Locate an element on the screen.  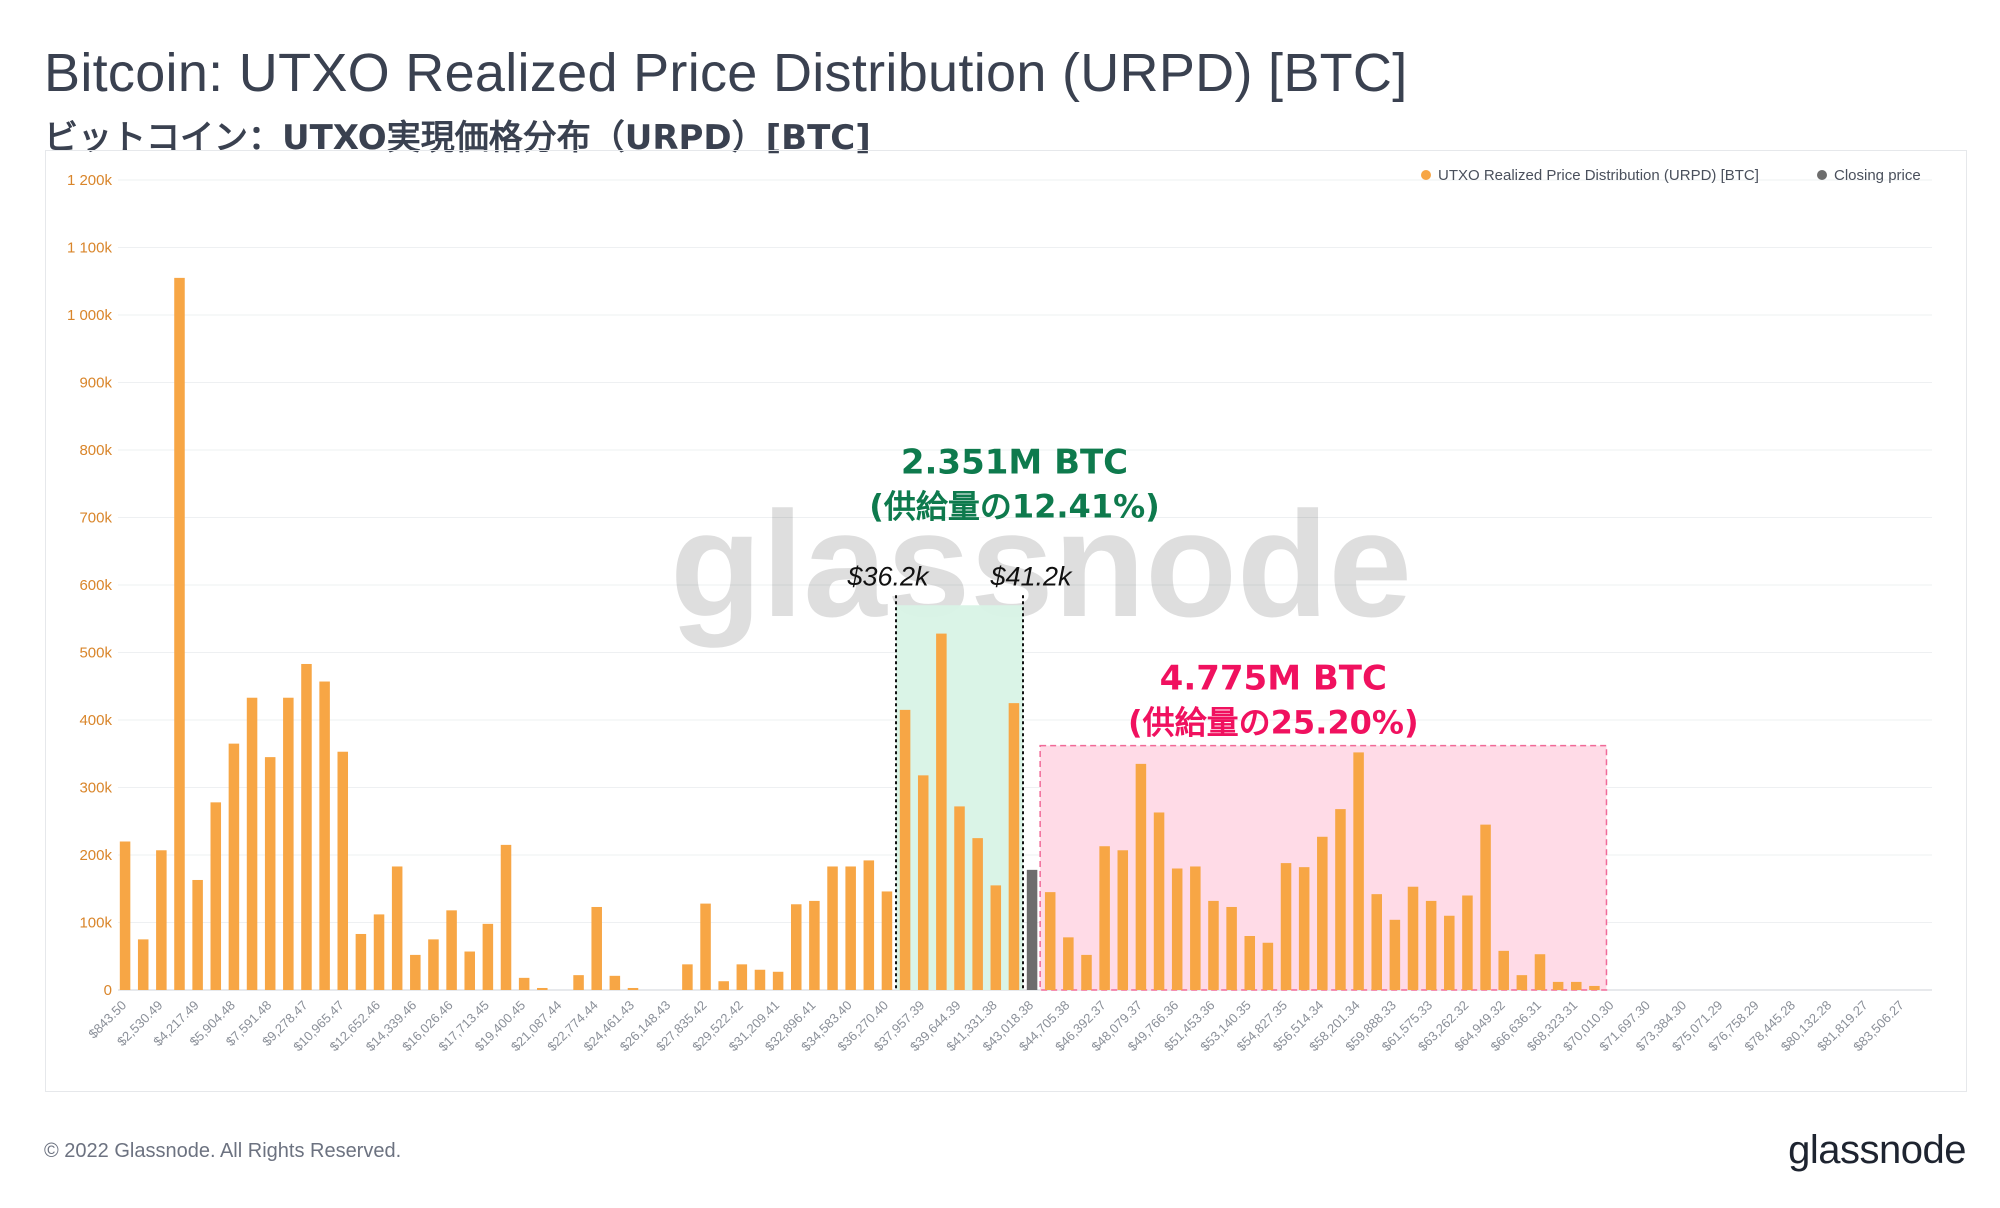
y-tick-label: 900k is located at coordinates (95, 383).